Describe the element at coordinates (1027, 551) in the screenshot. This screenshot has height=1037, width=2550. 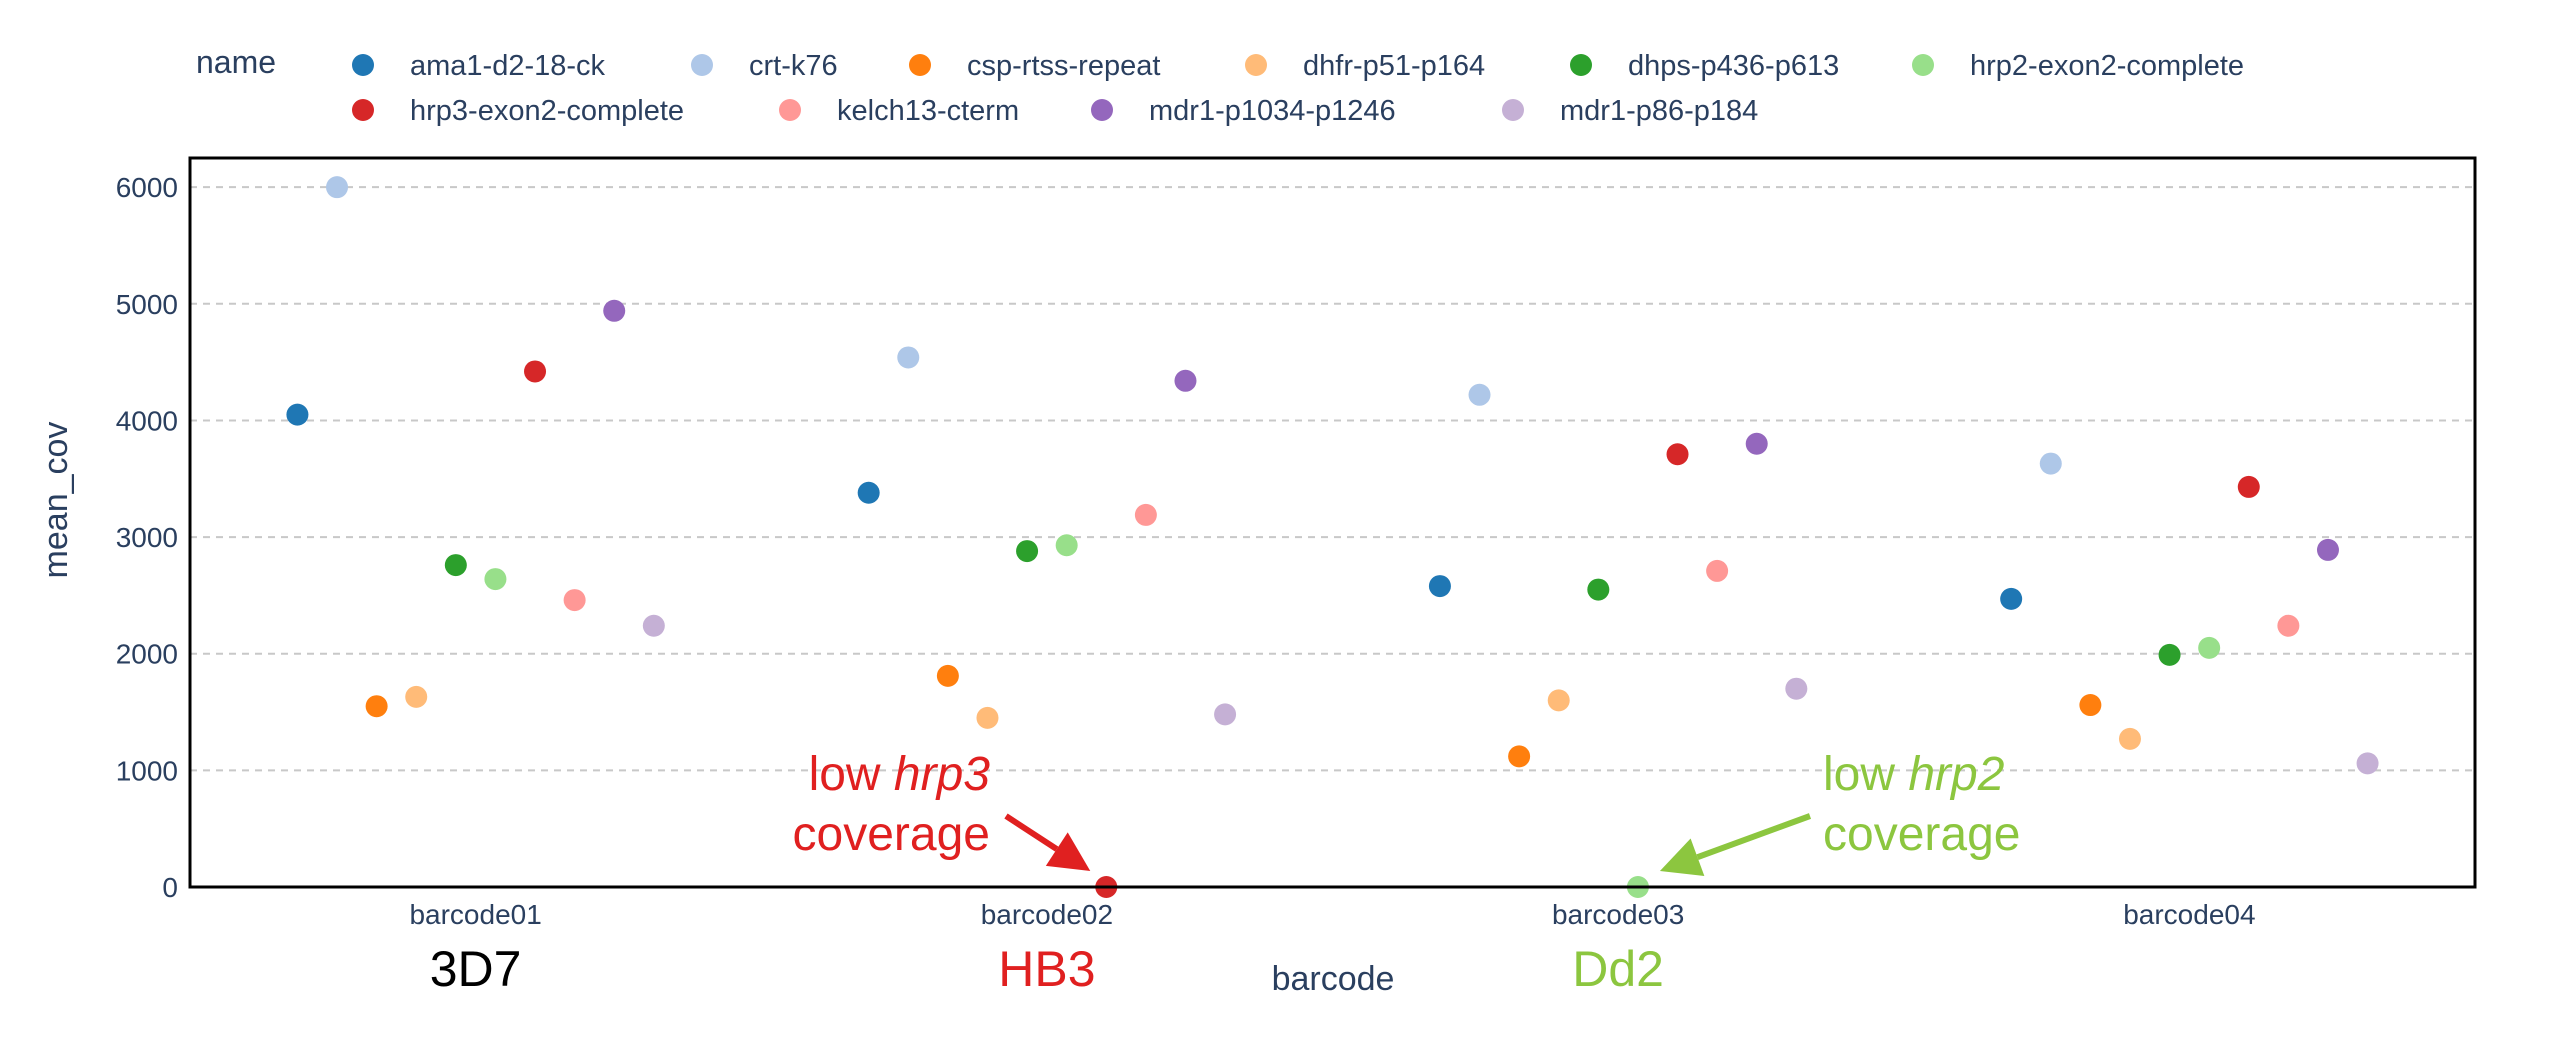
I see `point-dhps-p436-p613-barcode02` at that location.